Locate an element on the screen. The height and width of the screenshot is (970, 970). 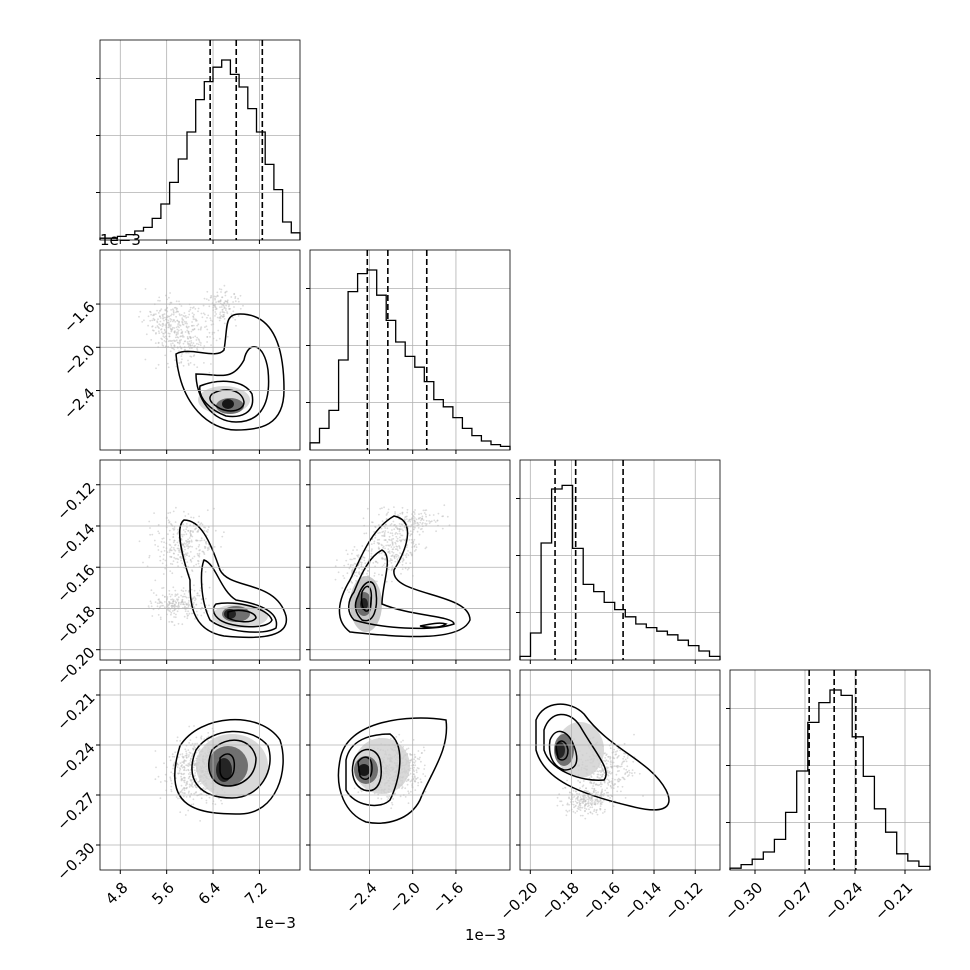
x-tick-label: −0.18 is located at coordinates (560, 901).